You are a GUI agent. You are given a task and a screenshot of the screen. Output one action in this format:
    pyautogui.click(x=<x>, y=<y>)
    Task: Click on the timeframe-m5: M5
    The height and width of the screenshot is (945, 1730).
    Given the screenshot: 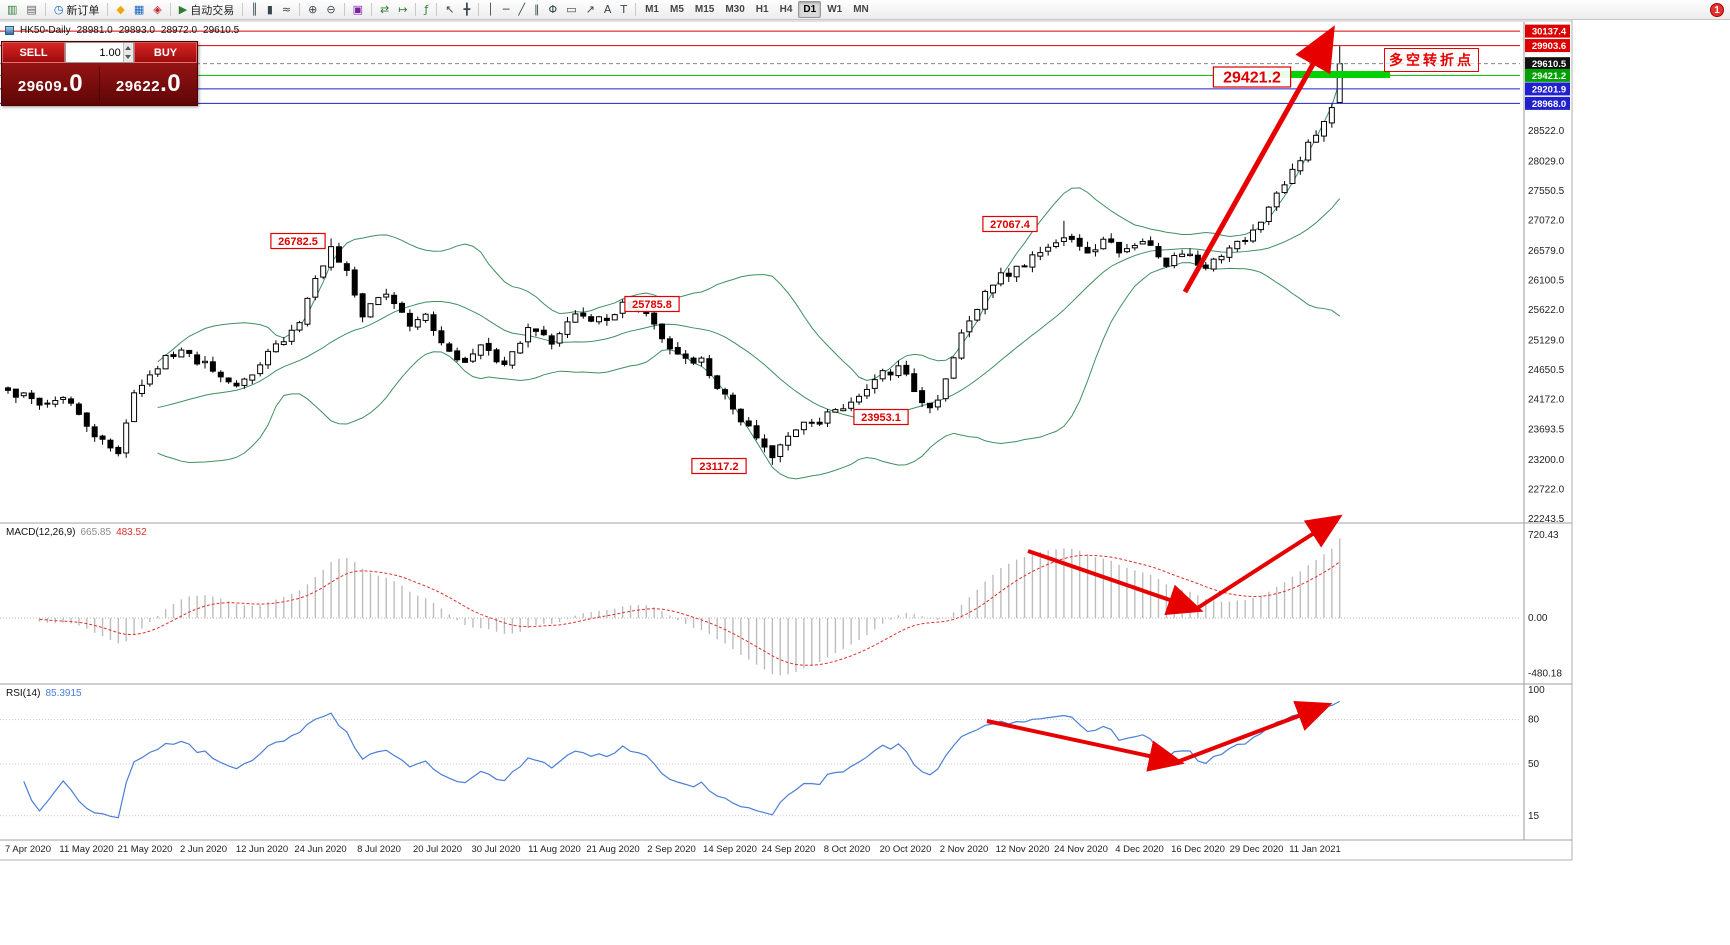 What is the action you would take?
    pyautogui.click(x=676, y=9)
    